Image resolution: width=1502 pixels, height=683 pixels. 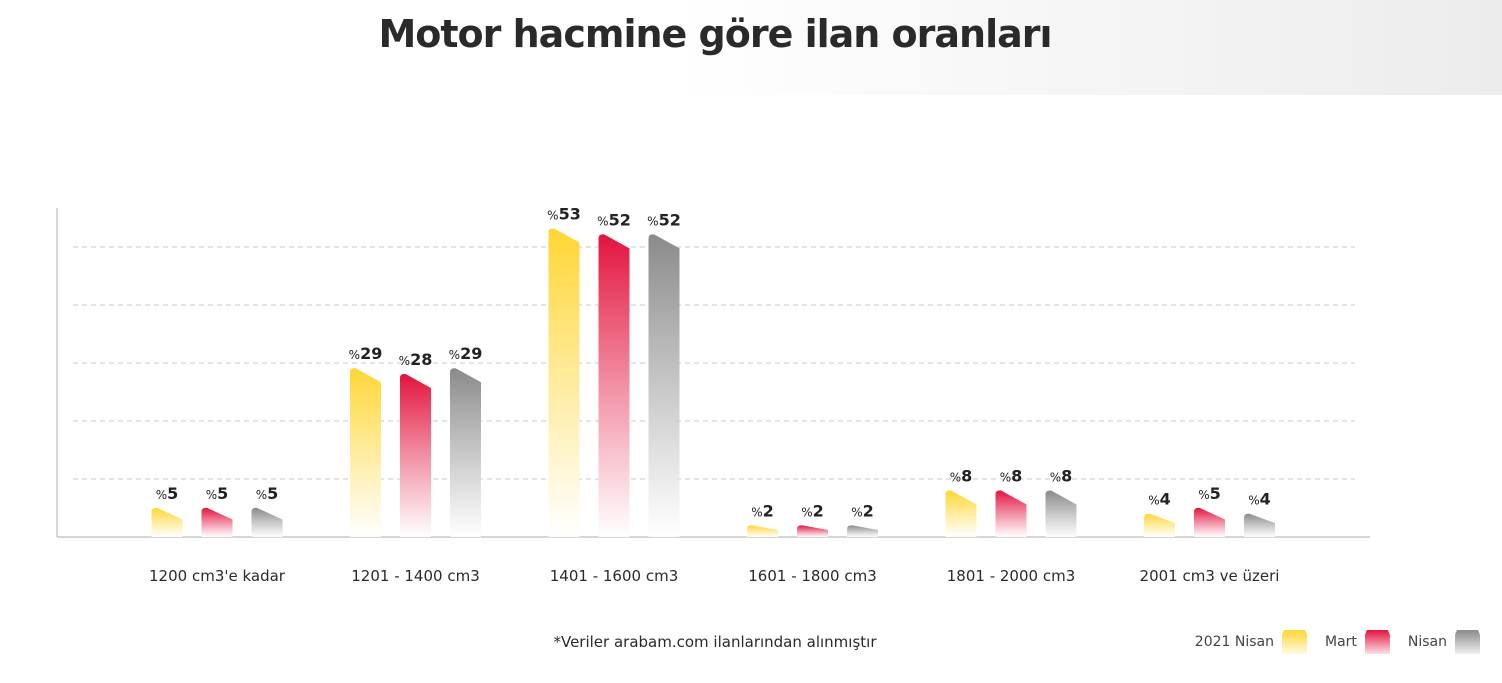 I want to click on x-tick-label: 2001 cm3 ve üzeri, so click(x=1210, y=576).